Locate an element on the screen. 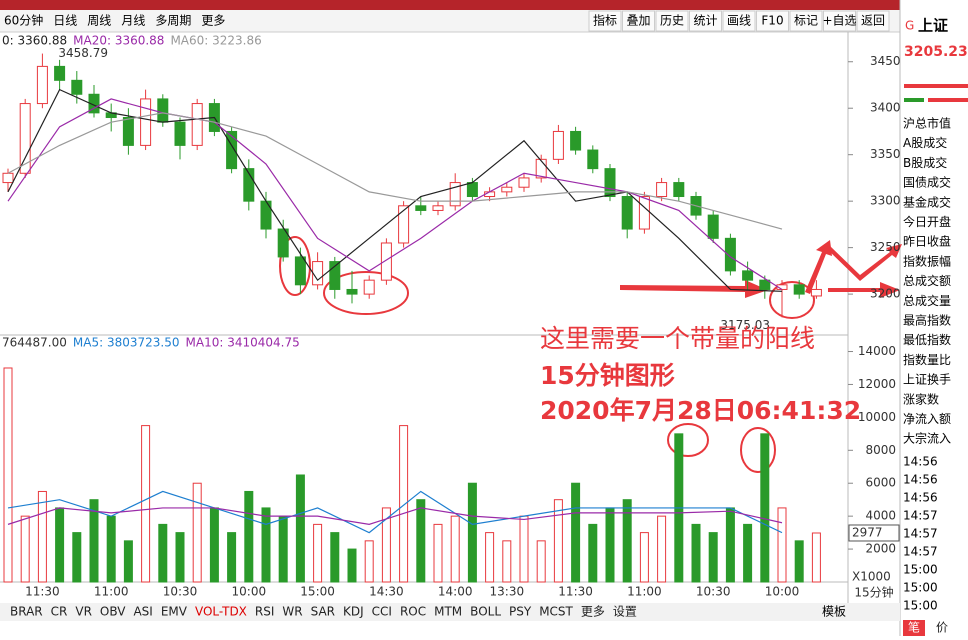  trade-time: 14:56 is located at coordinates (920, 498).